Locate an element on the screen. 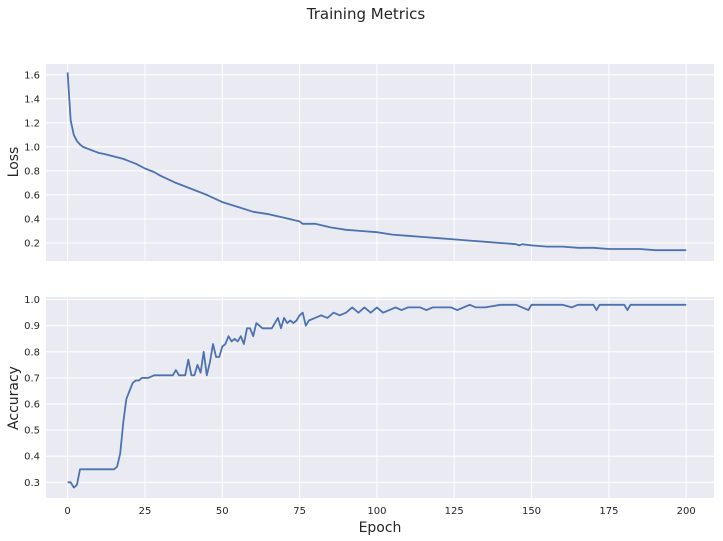 The width and height of the screenshot is (723, 541). accuracy-y-tick-label: 0.4 is located at coordinates (32, 457).